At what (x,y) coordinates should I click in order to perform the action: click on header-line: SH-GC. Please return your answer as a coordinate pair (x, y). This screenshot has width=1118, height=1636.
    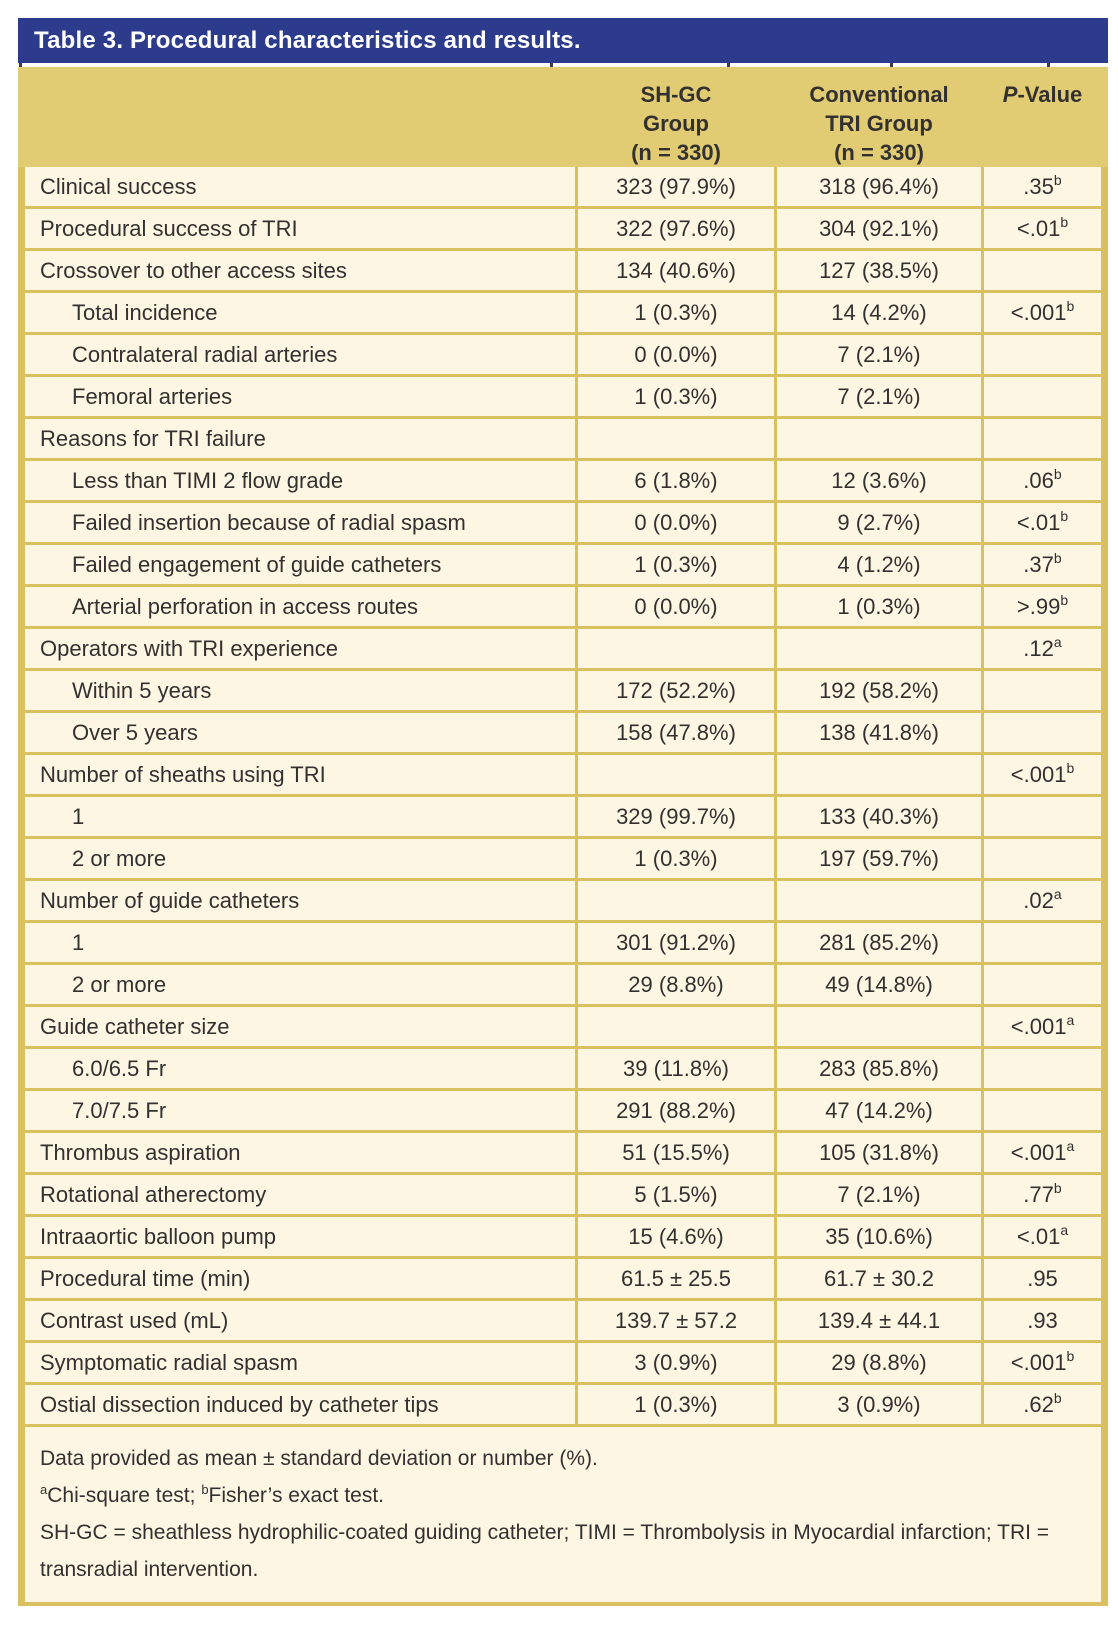
    Looking at the image, I should click on (676, 94).